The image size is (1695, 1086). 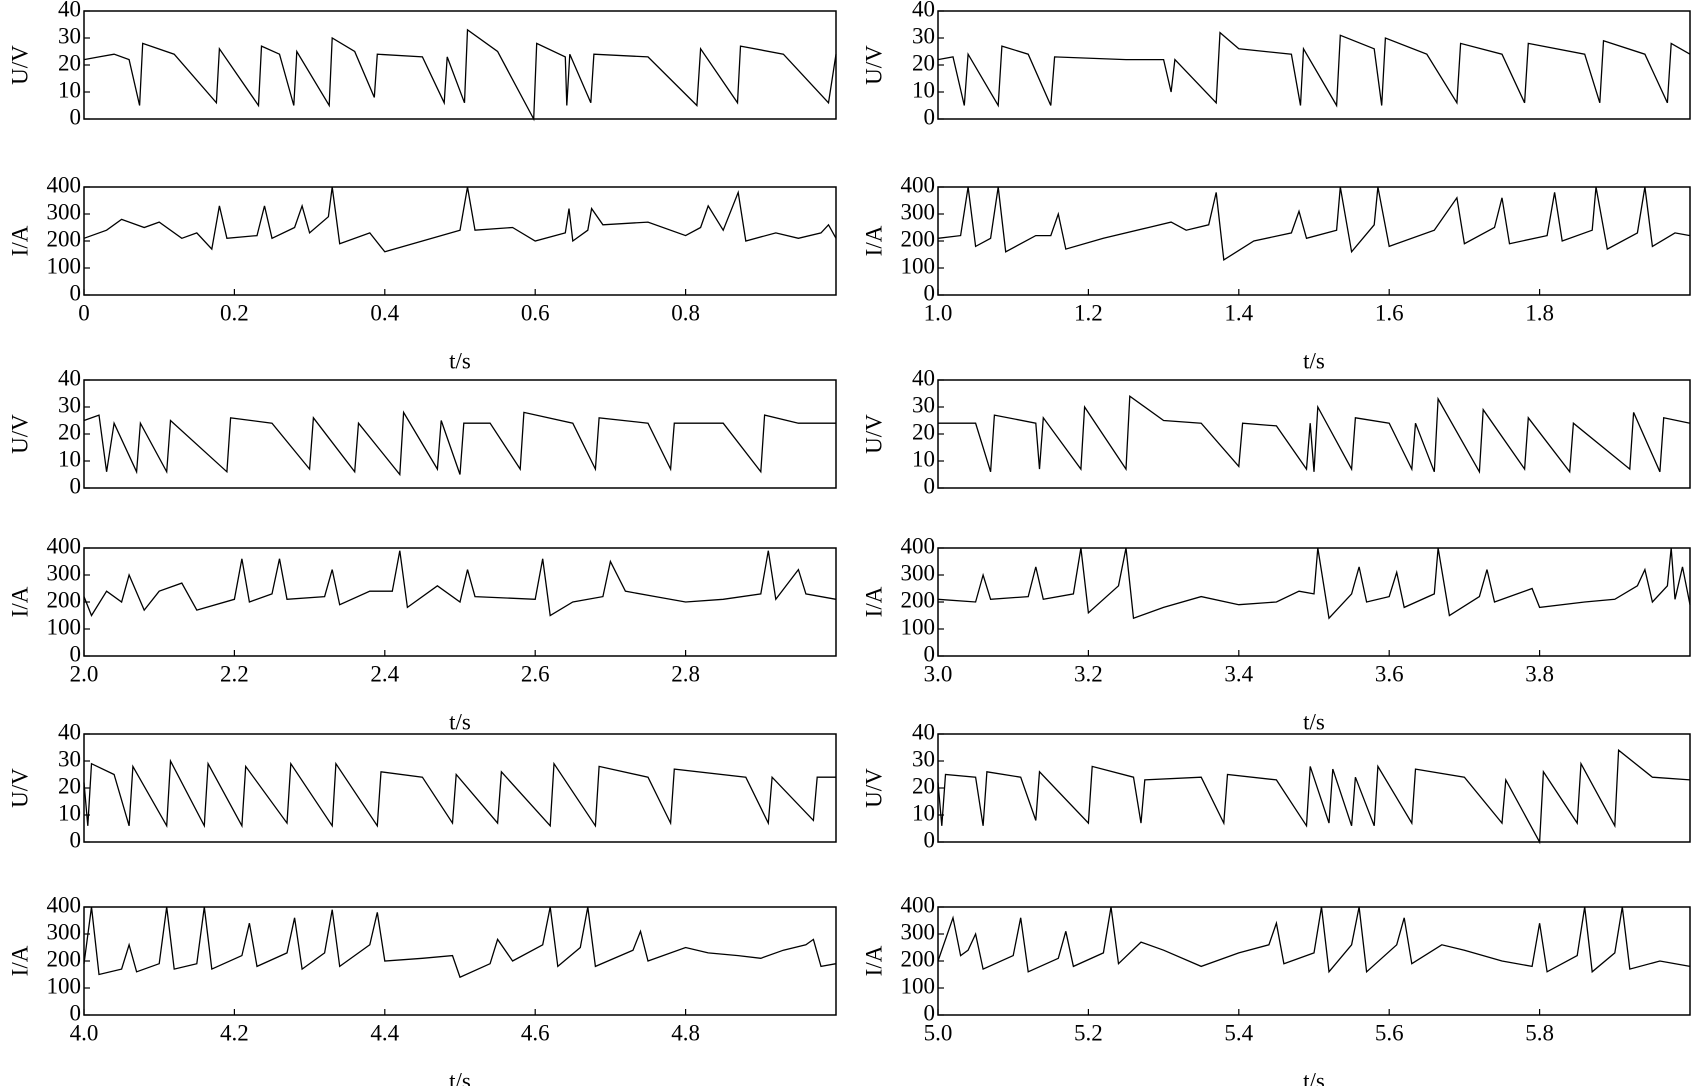 I want to click on x-tick-label: 4.0, so click(x=84, y=1032).